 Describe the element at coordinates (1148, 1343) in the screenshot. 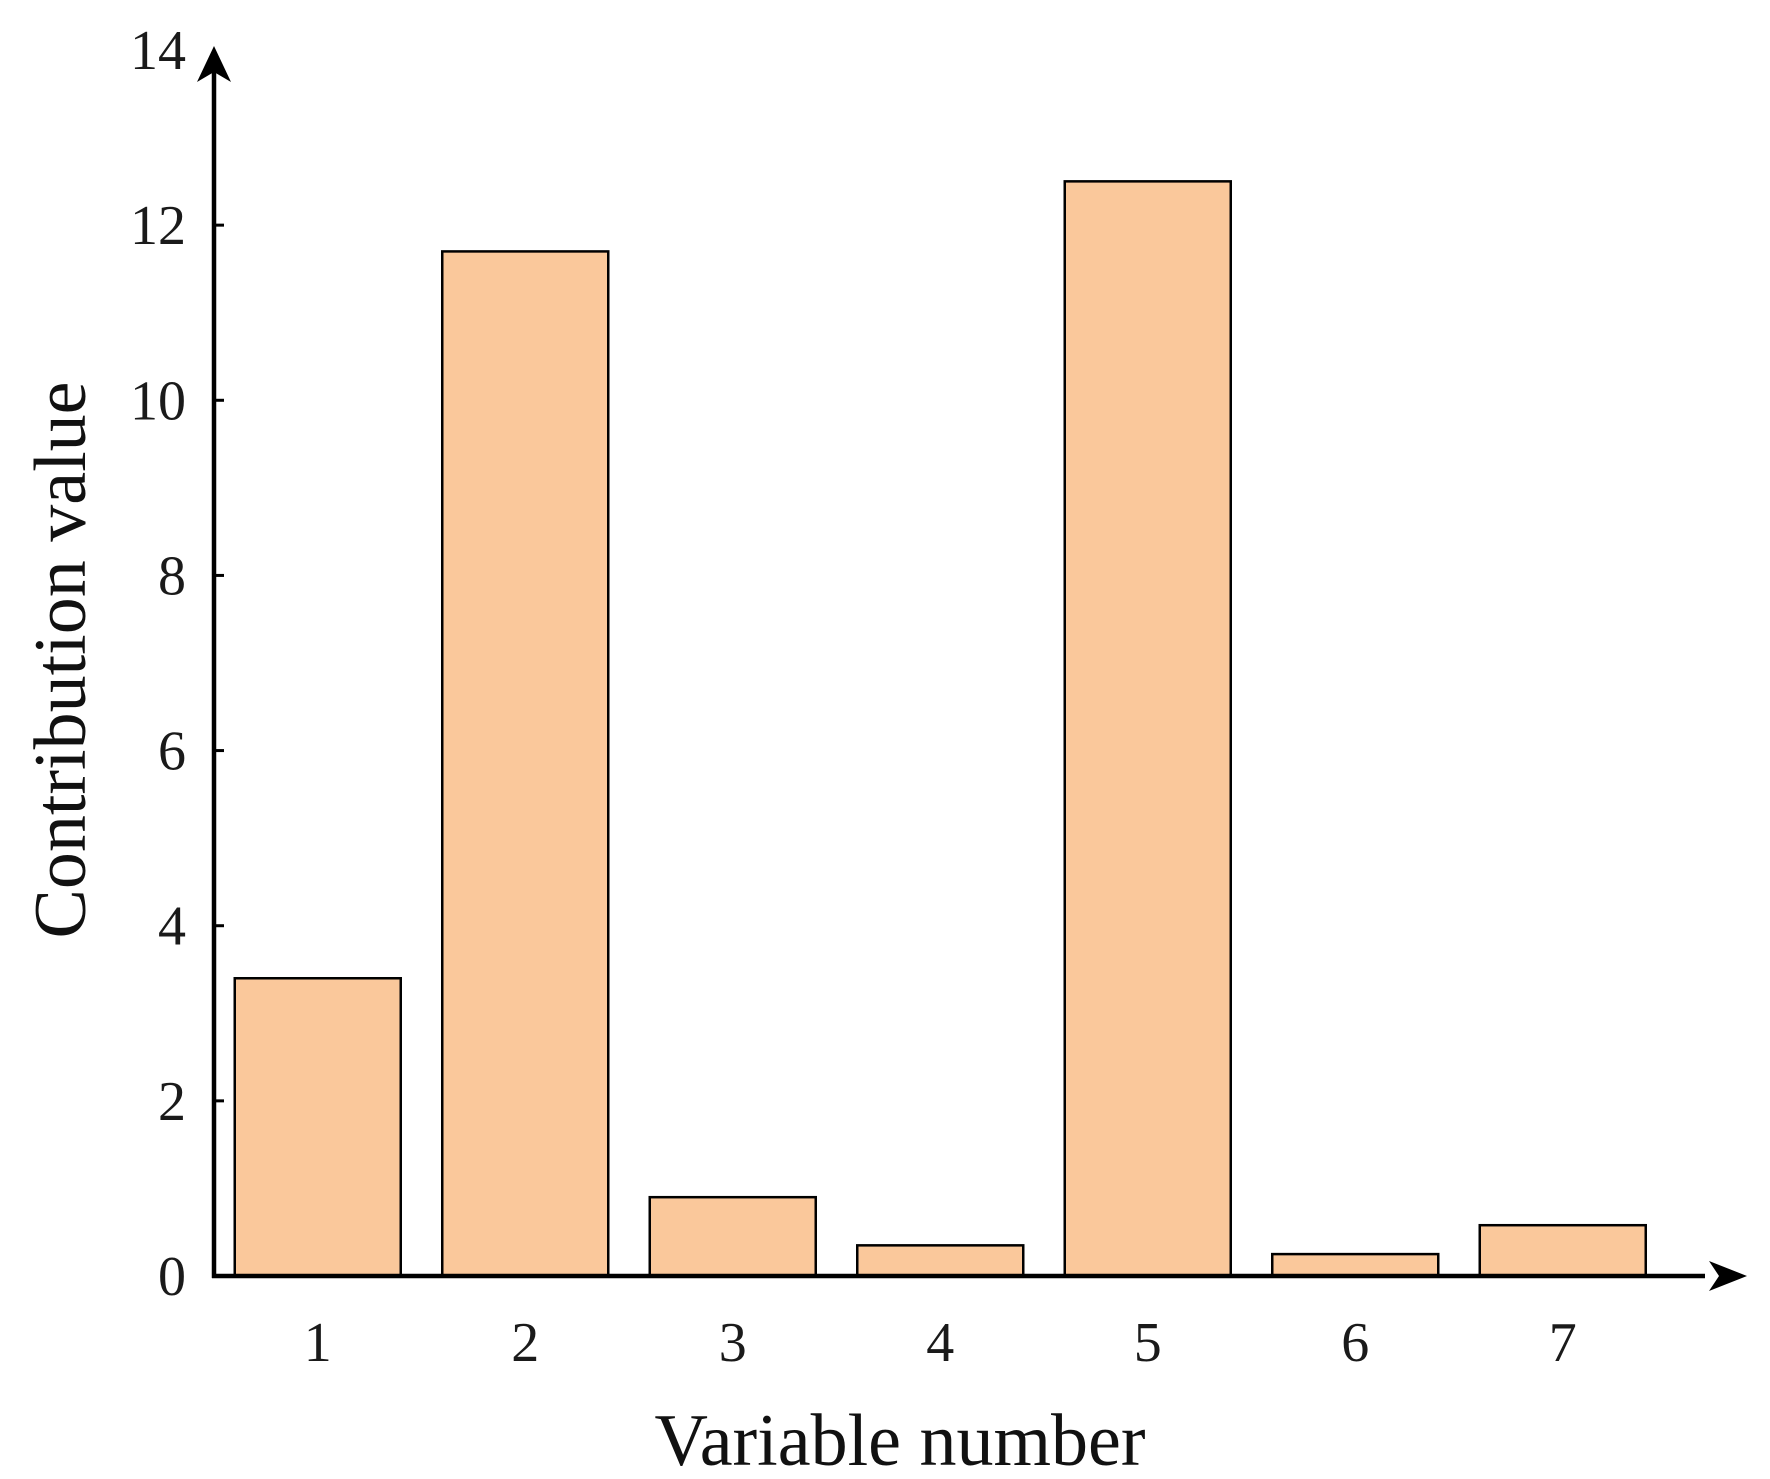

I see `x-tick-label: 5` at that location.